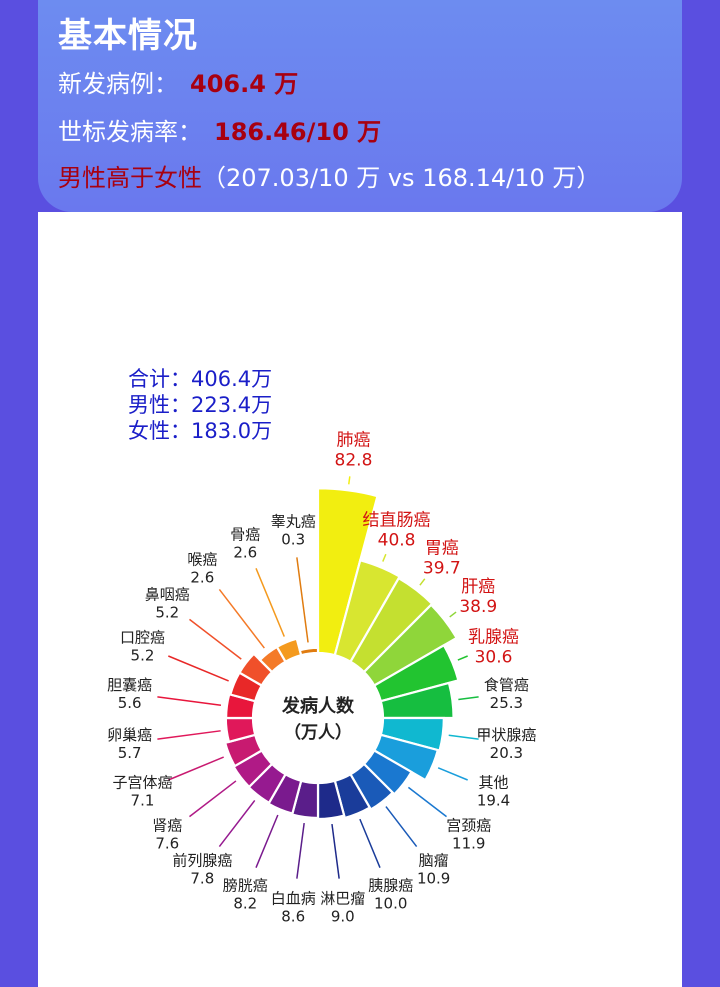 The height and width of the screenshot is (987, 720). Describe the element at coordinates (343, 916) in the screenshot. I see `value-label: 9.0` at that location.